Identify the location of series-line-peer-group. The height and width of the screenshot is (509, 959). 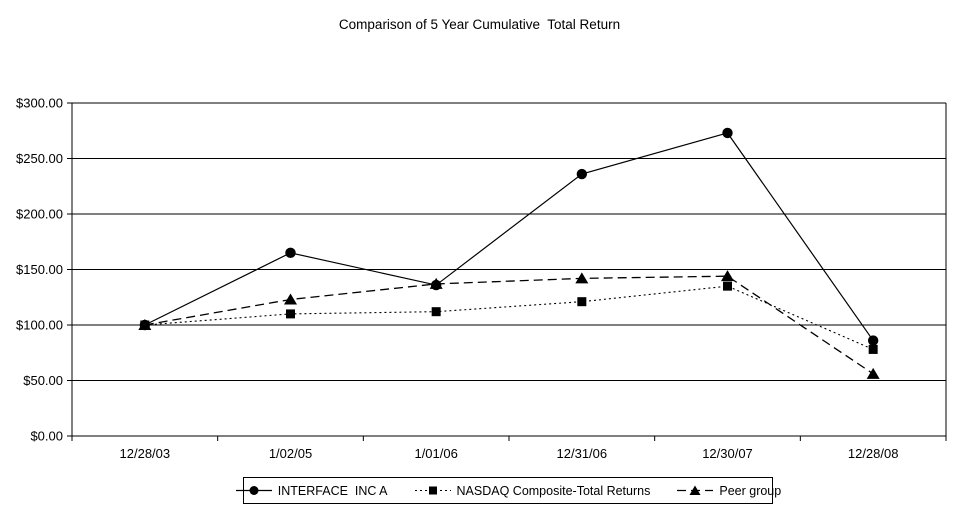
(509, 325).